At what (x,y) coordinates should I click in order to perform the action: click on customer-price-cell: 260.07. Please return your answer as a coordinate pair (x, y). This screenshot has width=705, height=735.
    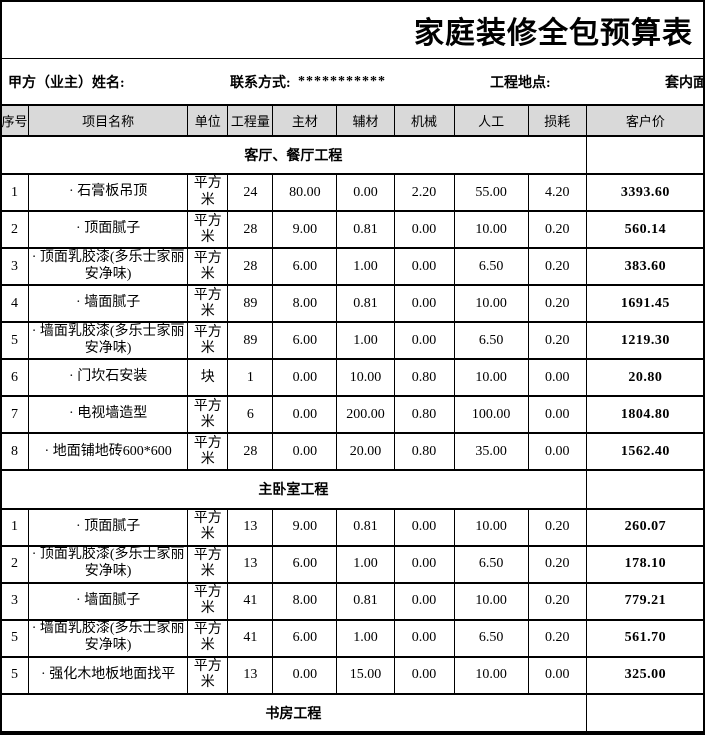
    Looking at the image, I should click on (644, 527).